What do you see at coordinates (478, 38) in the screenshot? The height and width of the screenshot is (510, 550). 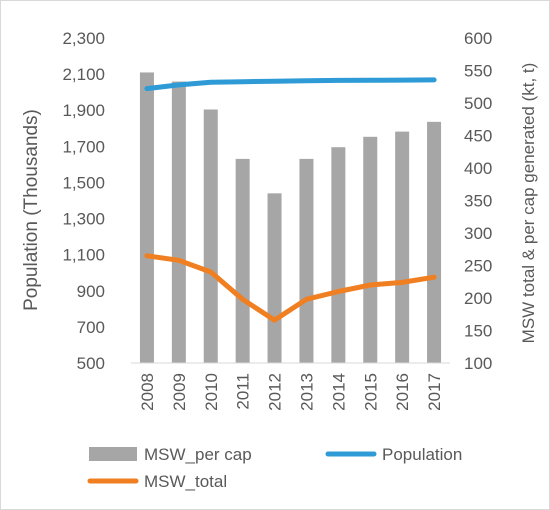 I see `right-tick-label: 600` at bounding box center [478, 38].